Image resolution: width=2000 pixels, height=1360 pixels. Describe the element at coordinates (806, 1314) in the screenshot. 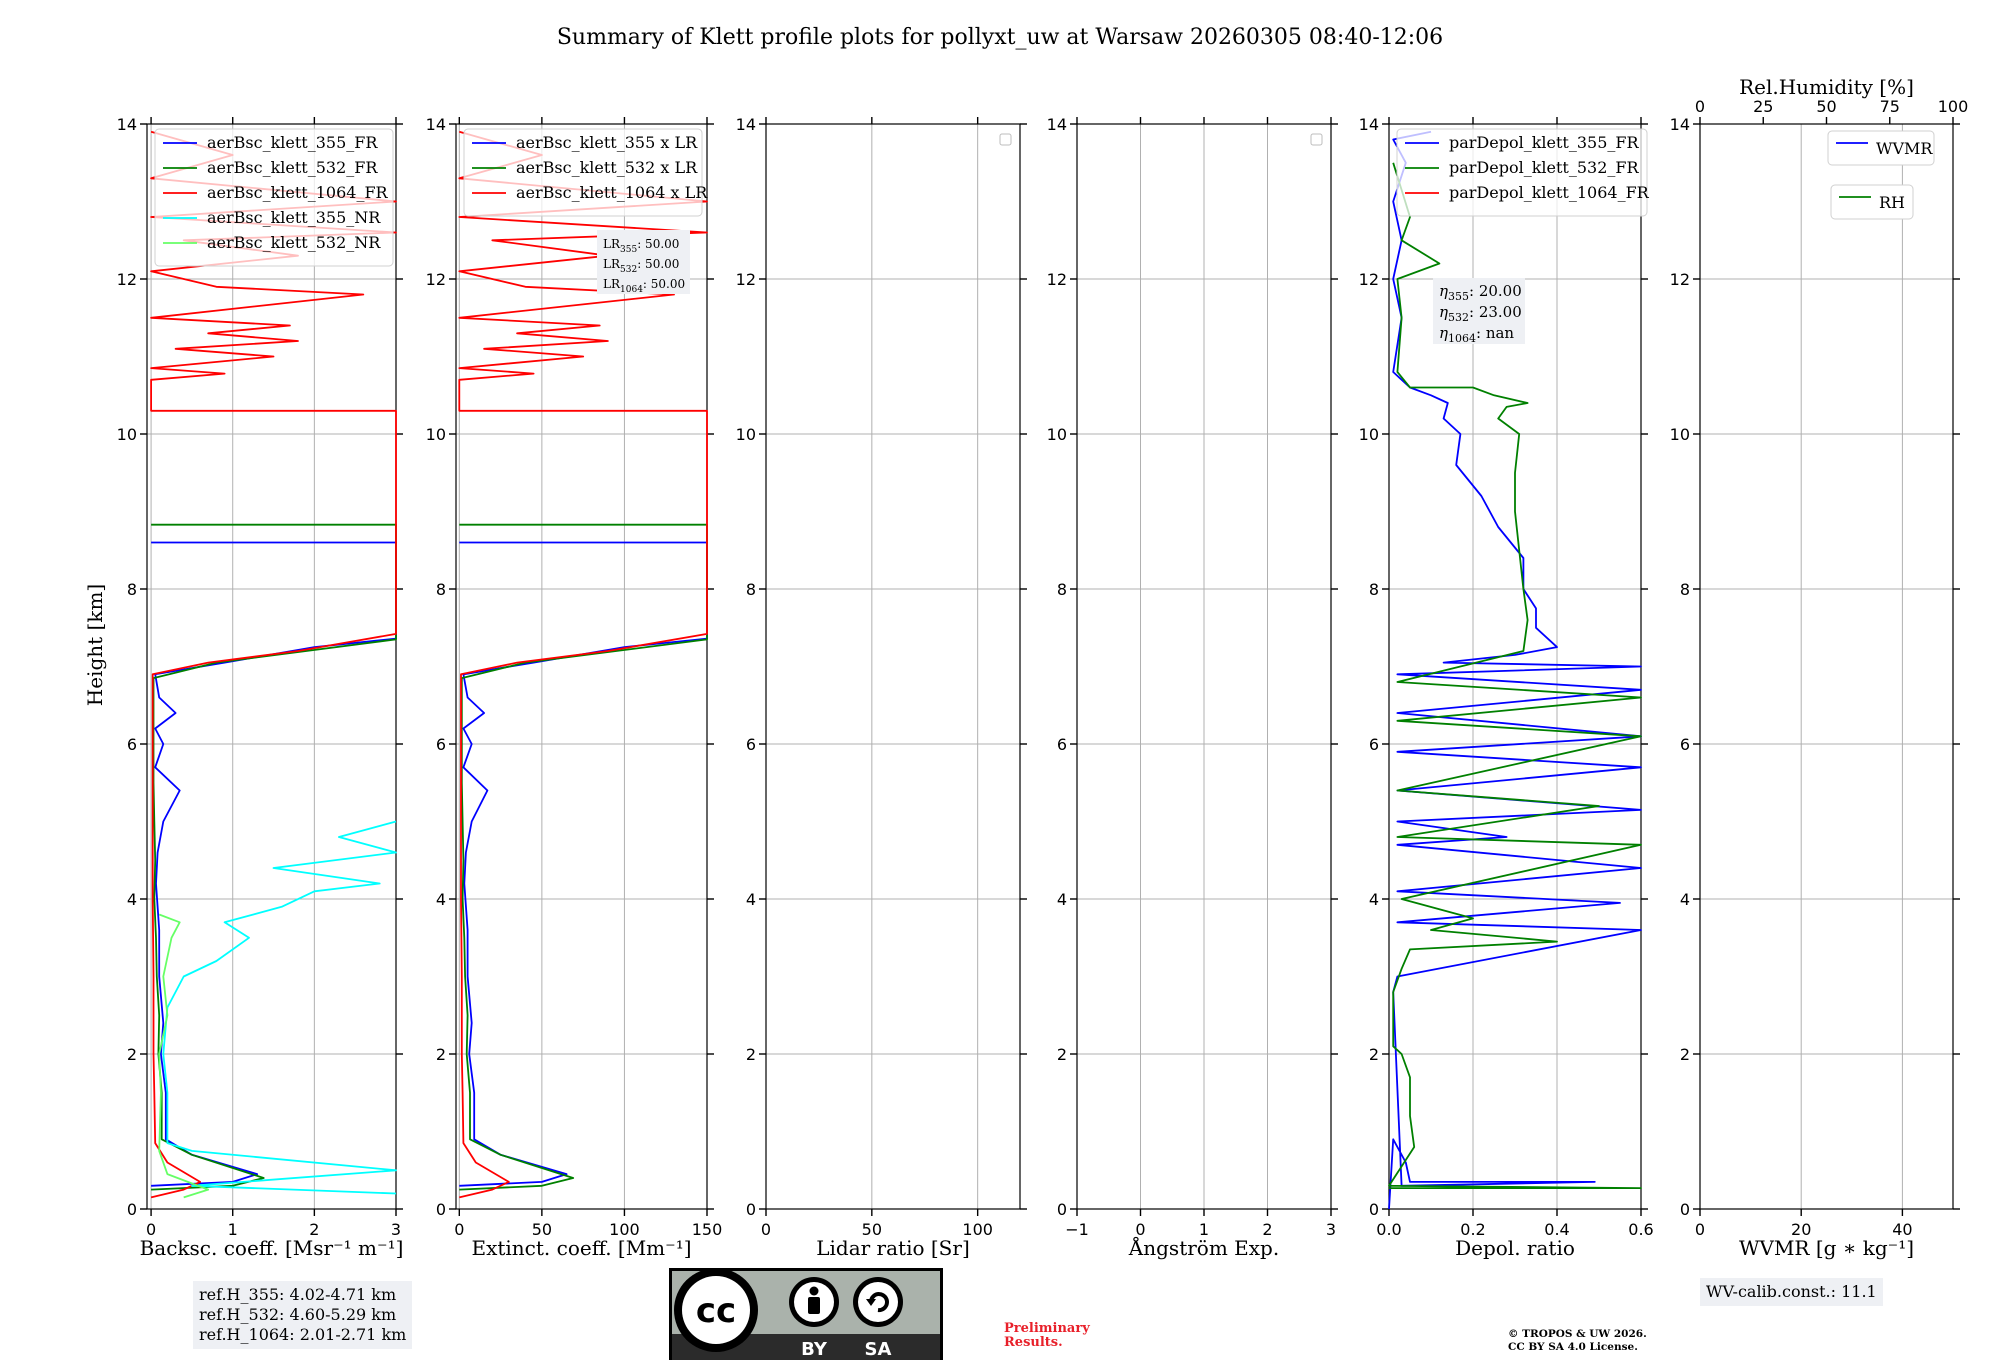

I see `license-badge: cc BY SA` at that location.